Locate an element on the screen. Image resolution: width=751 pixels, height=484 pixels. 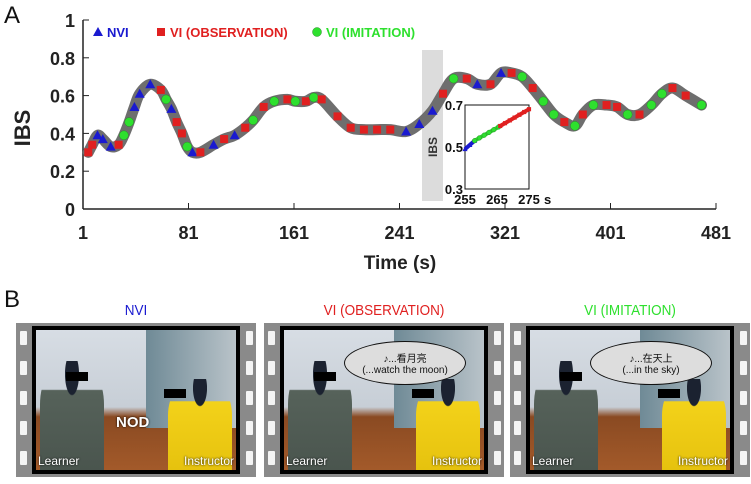
panel-b-label: B is located at coordinates (12, 299).